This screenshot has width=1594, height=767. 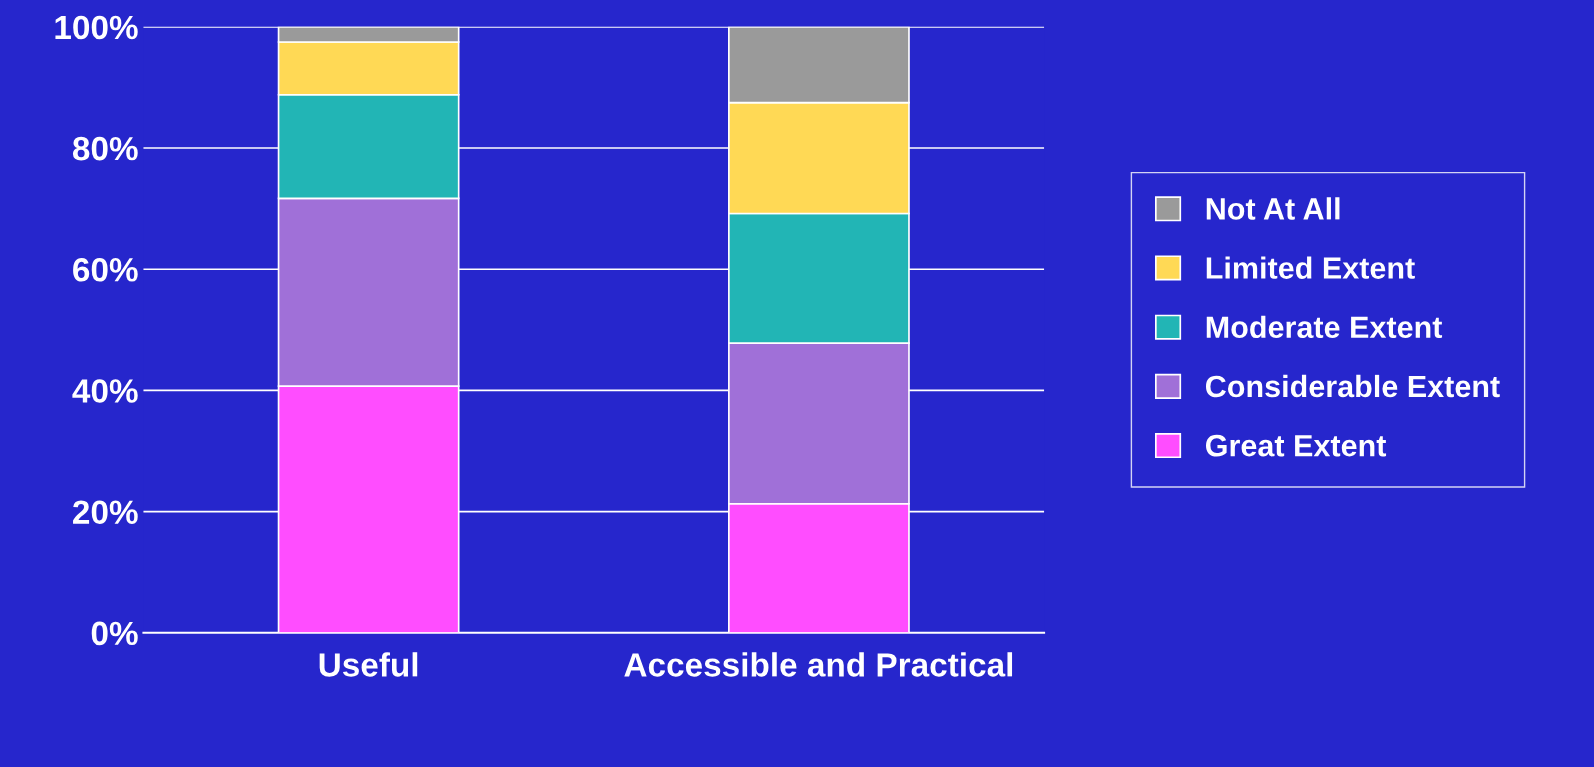 I want to click on legend-label: Moderate Extent, so click(x=1324, y=327).